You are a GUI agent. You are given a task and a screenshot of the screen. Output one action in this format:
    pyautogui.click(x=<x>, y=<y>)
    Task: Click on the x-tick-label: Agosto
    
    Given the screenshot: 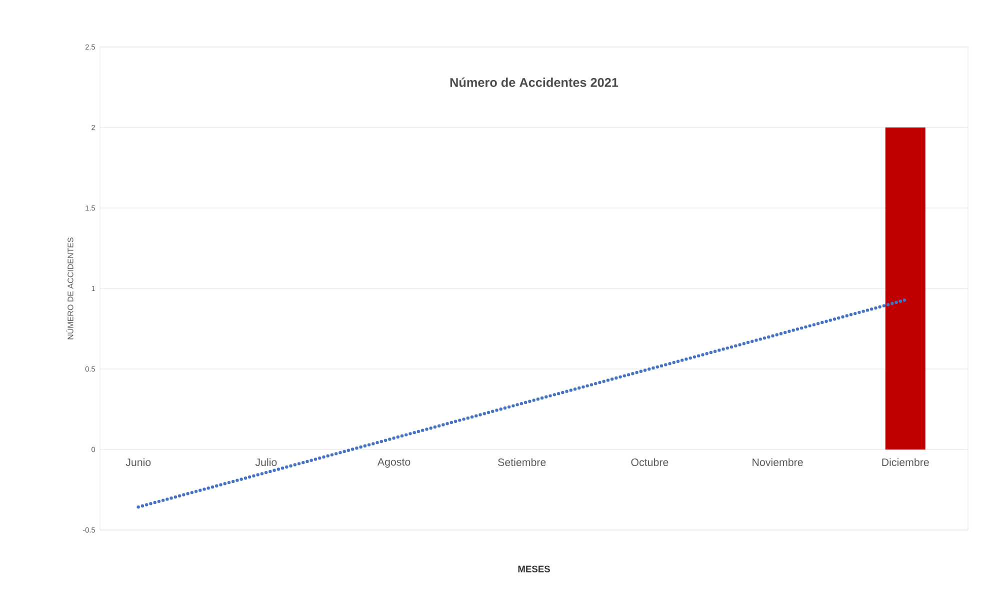 What is the action you would take?
    pyautogui.click(x=393, y=463)
    